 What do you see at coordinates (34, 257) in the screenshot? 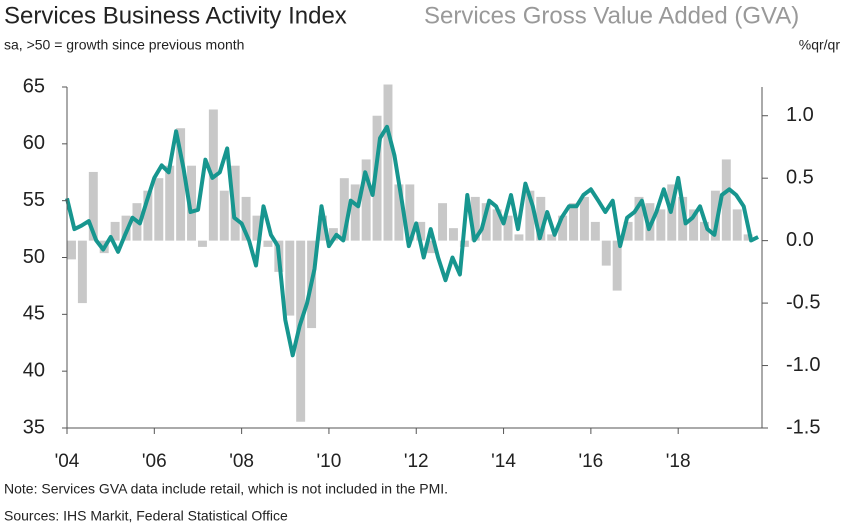
I see `y-tick-label: 50` at bounding box center [34, 257].